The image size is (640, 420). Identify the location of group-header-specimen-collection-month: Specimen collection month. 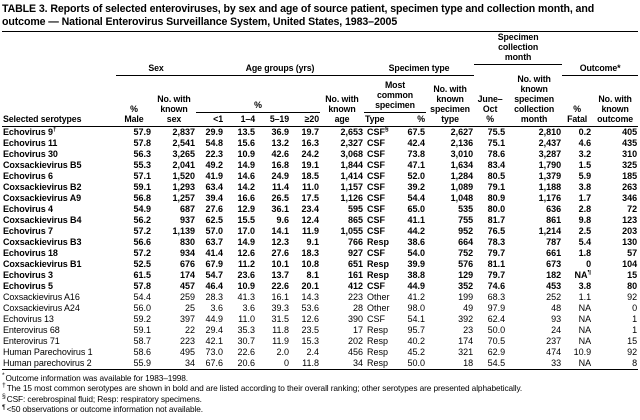
(518, 48).